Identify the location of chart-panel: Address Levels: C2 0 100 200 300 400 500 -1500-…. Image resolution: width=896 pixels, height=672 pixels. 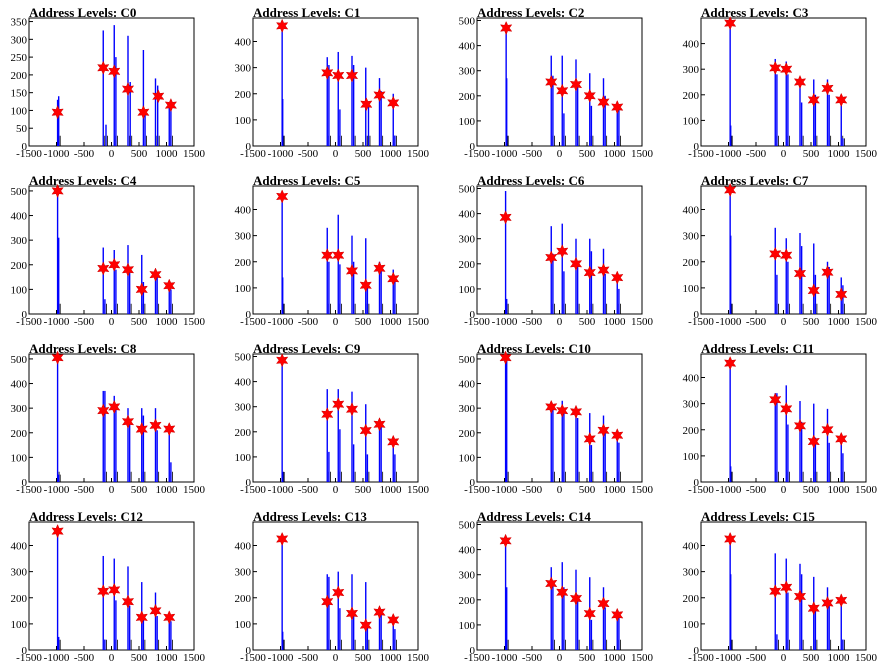
(560, 84).